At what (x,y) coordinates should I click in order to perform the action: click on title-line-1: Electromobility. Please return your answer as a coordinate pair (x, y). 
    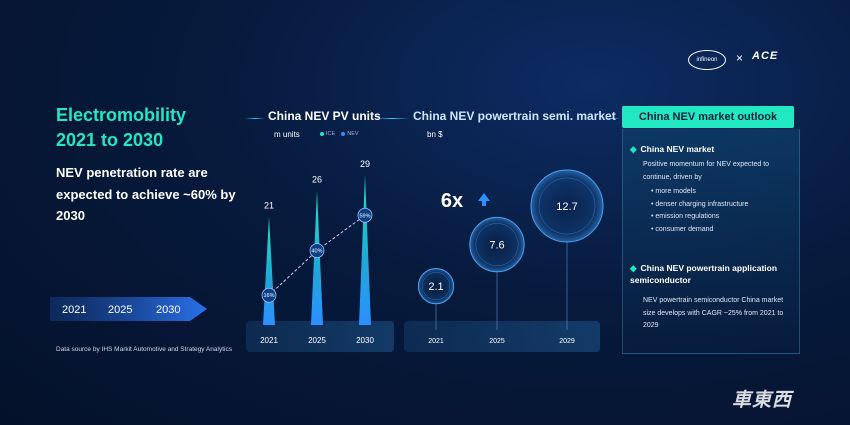
    Looking at the image, I should click on (121, 115).